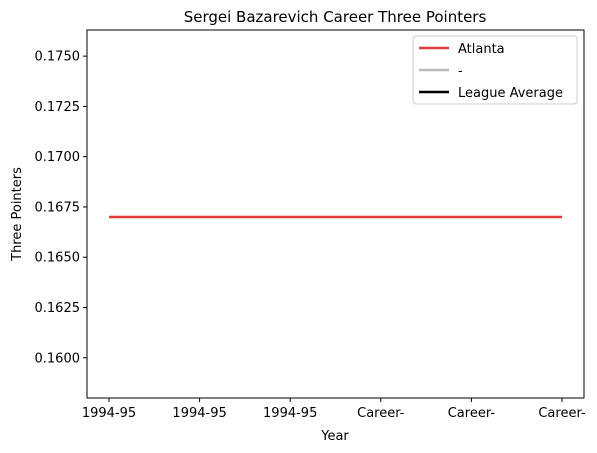  Describe the element at coordinates (481, 49) in the screenshot. I see `legend-label-atlanta: Atlanta` at that location.